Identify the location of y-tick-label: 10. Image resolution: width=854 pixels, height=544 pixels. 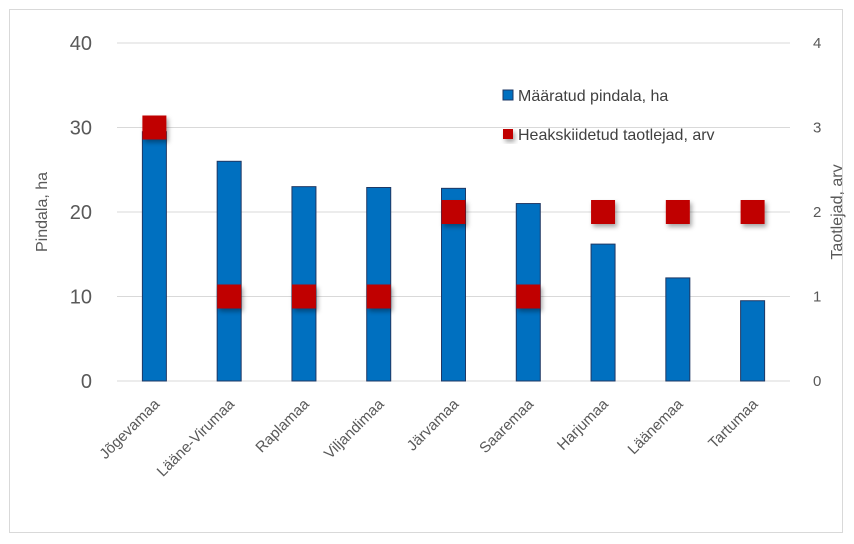
(81, 298).